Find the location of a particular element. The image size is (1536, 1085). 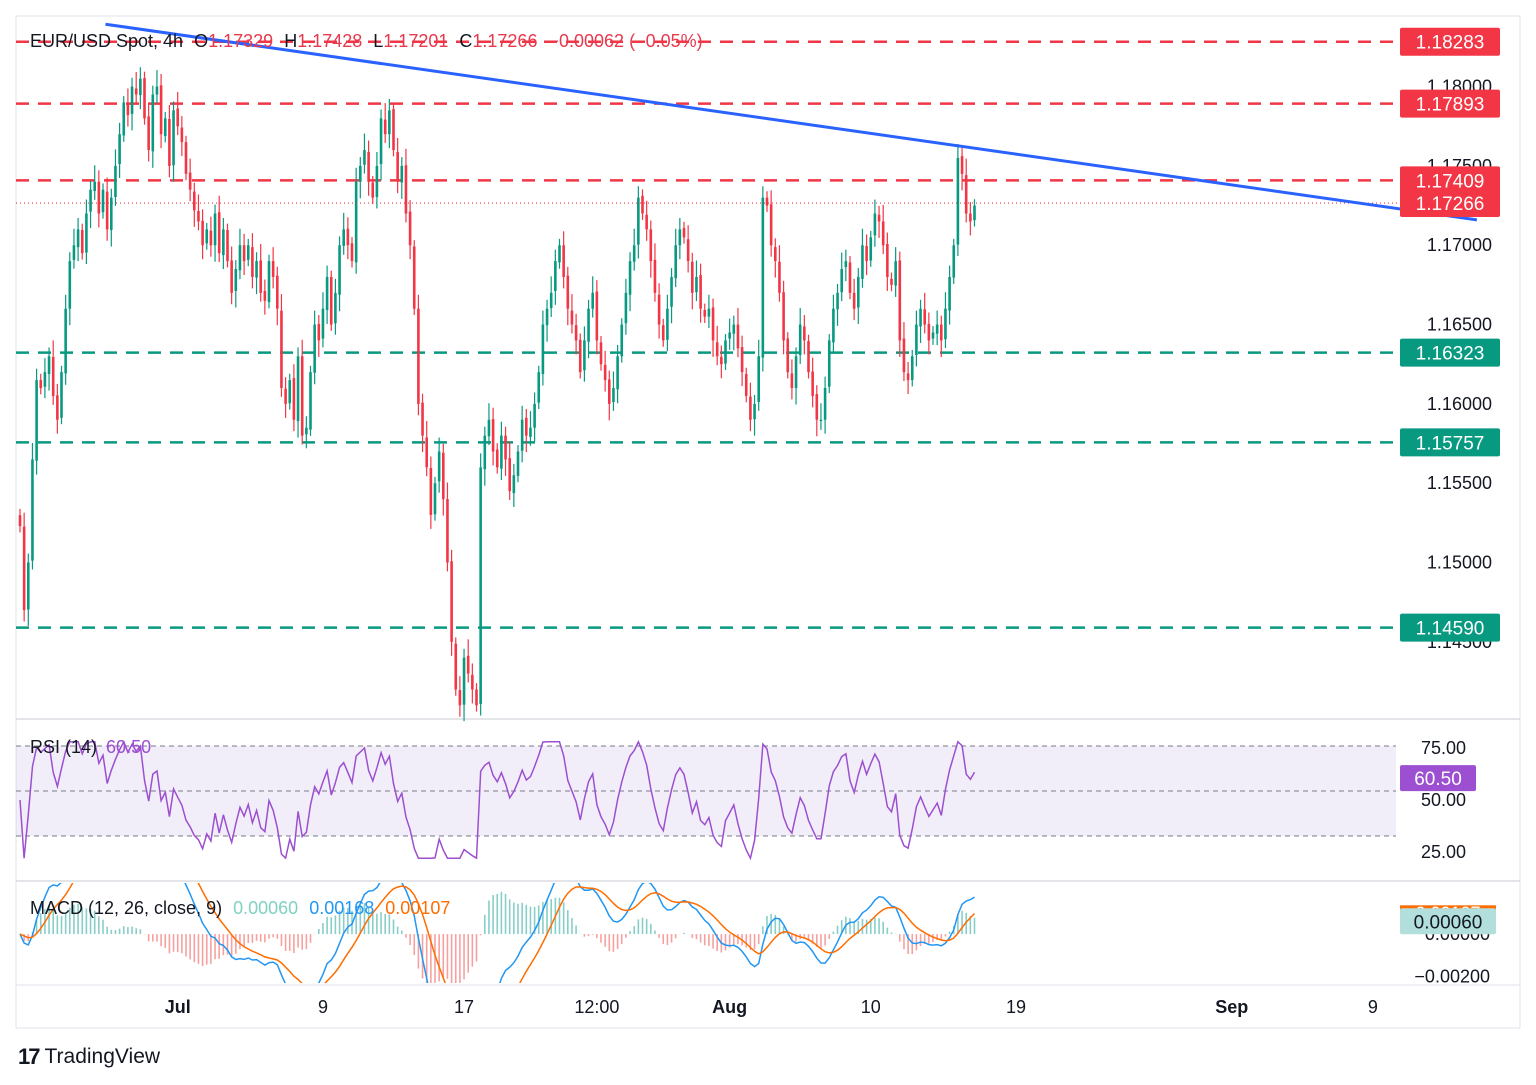

support-level-label: 1.14590 is located at coordinates (1450, 629).